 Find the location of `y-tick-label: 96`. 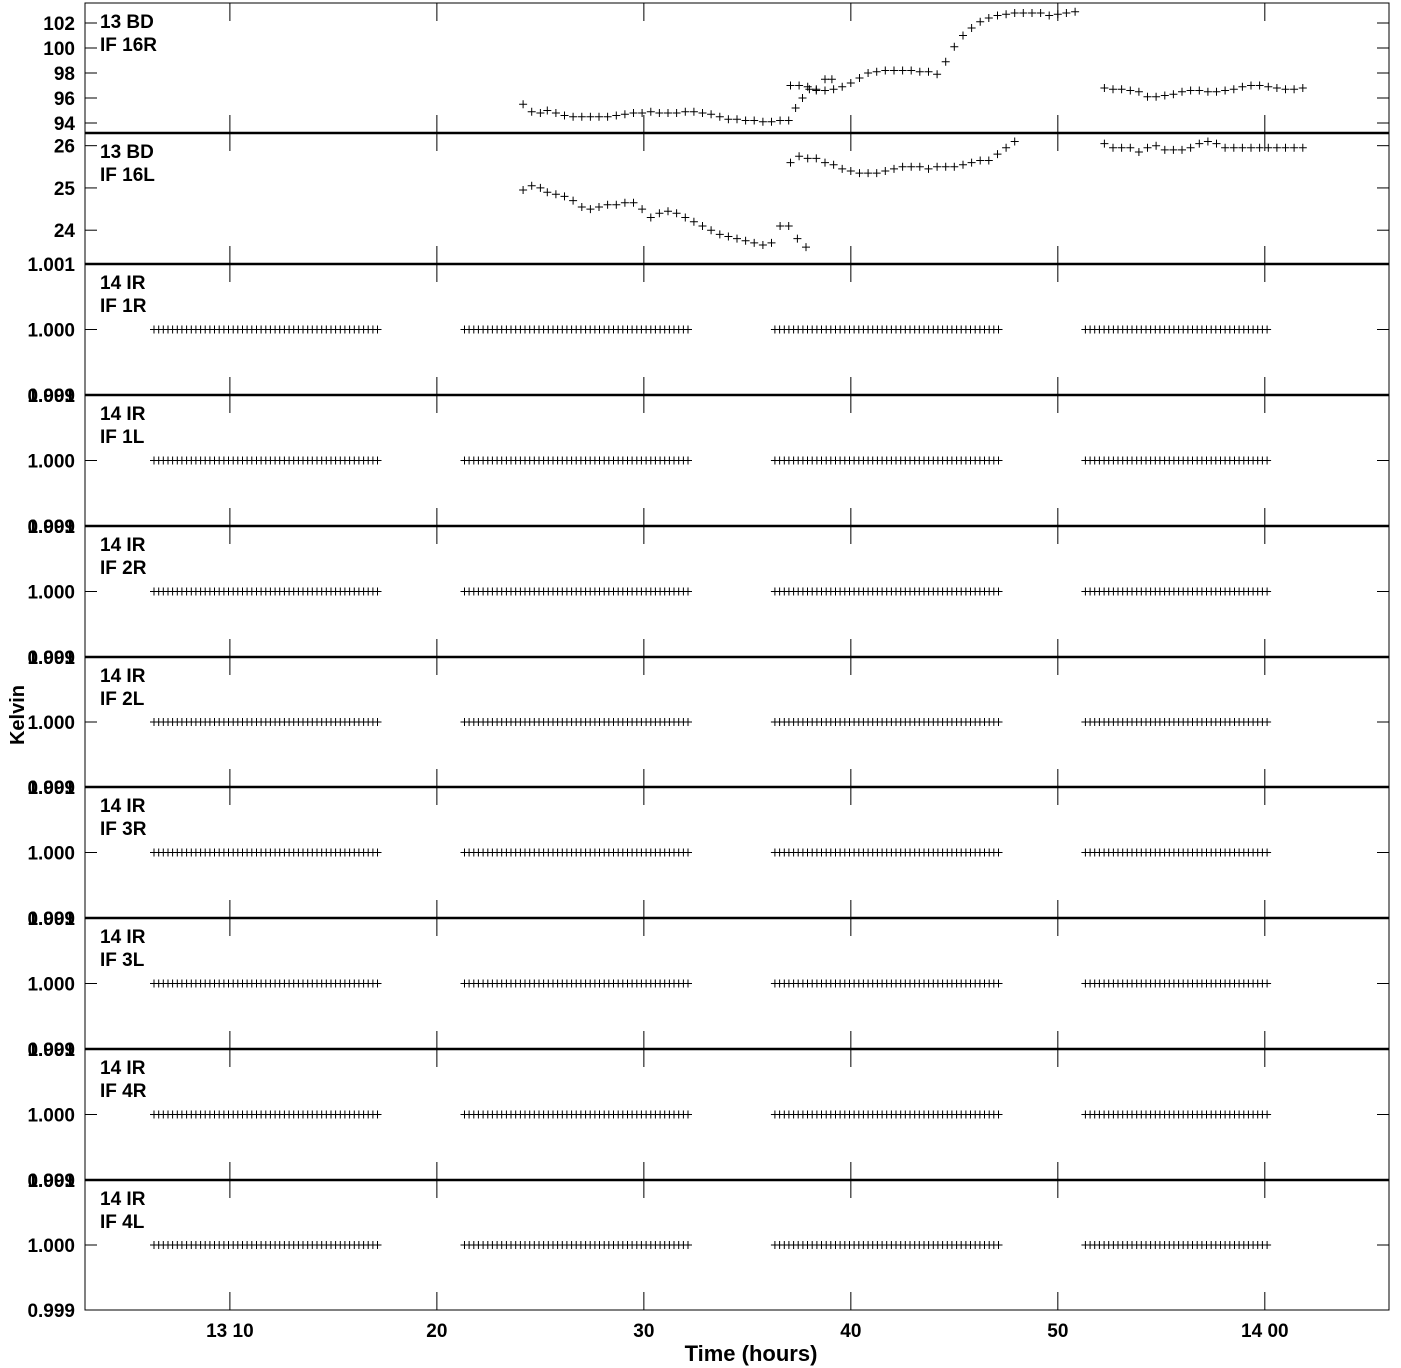

y-tick-label: 96 is located at coordinates (64, 99).